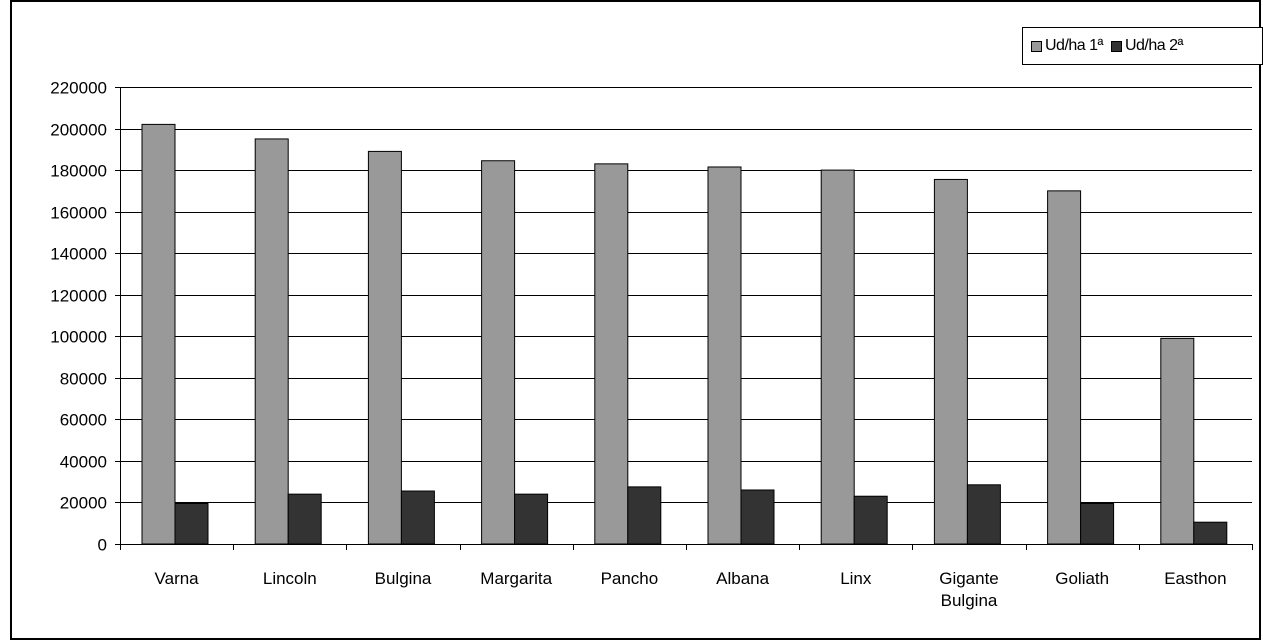 The height and width of the screenshot is (640, 1263). Describe the element at coordinates (1153, 45) in the screenshot. I see `legend-label-series-2: Ud/ha 2ª` at that location.